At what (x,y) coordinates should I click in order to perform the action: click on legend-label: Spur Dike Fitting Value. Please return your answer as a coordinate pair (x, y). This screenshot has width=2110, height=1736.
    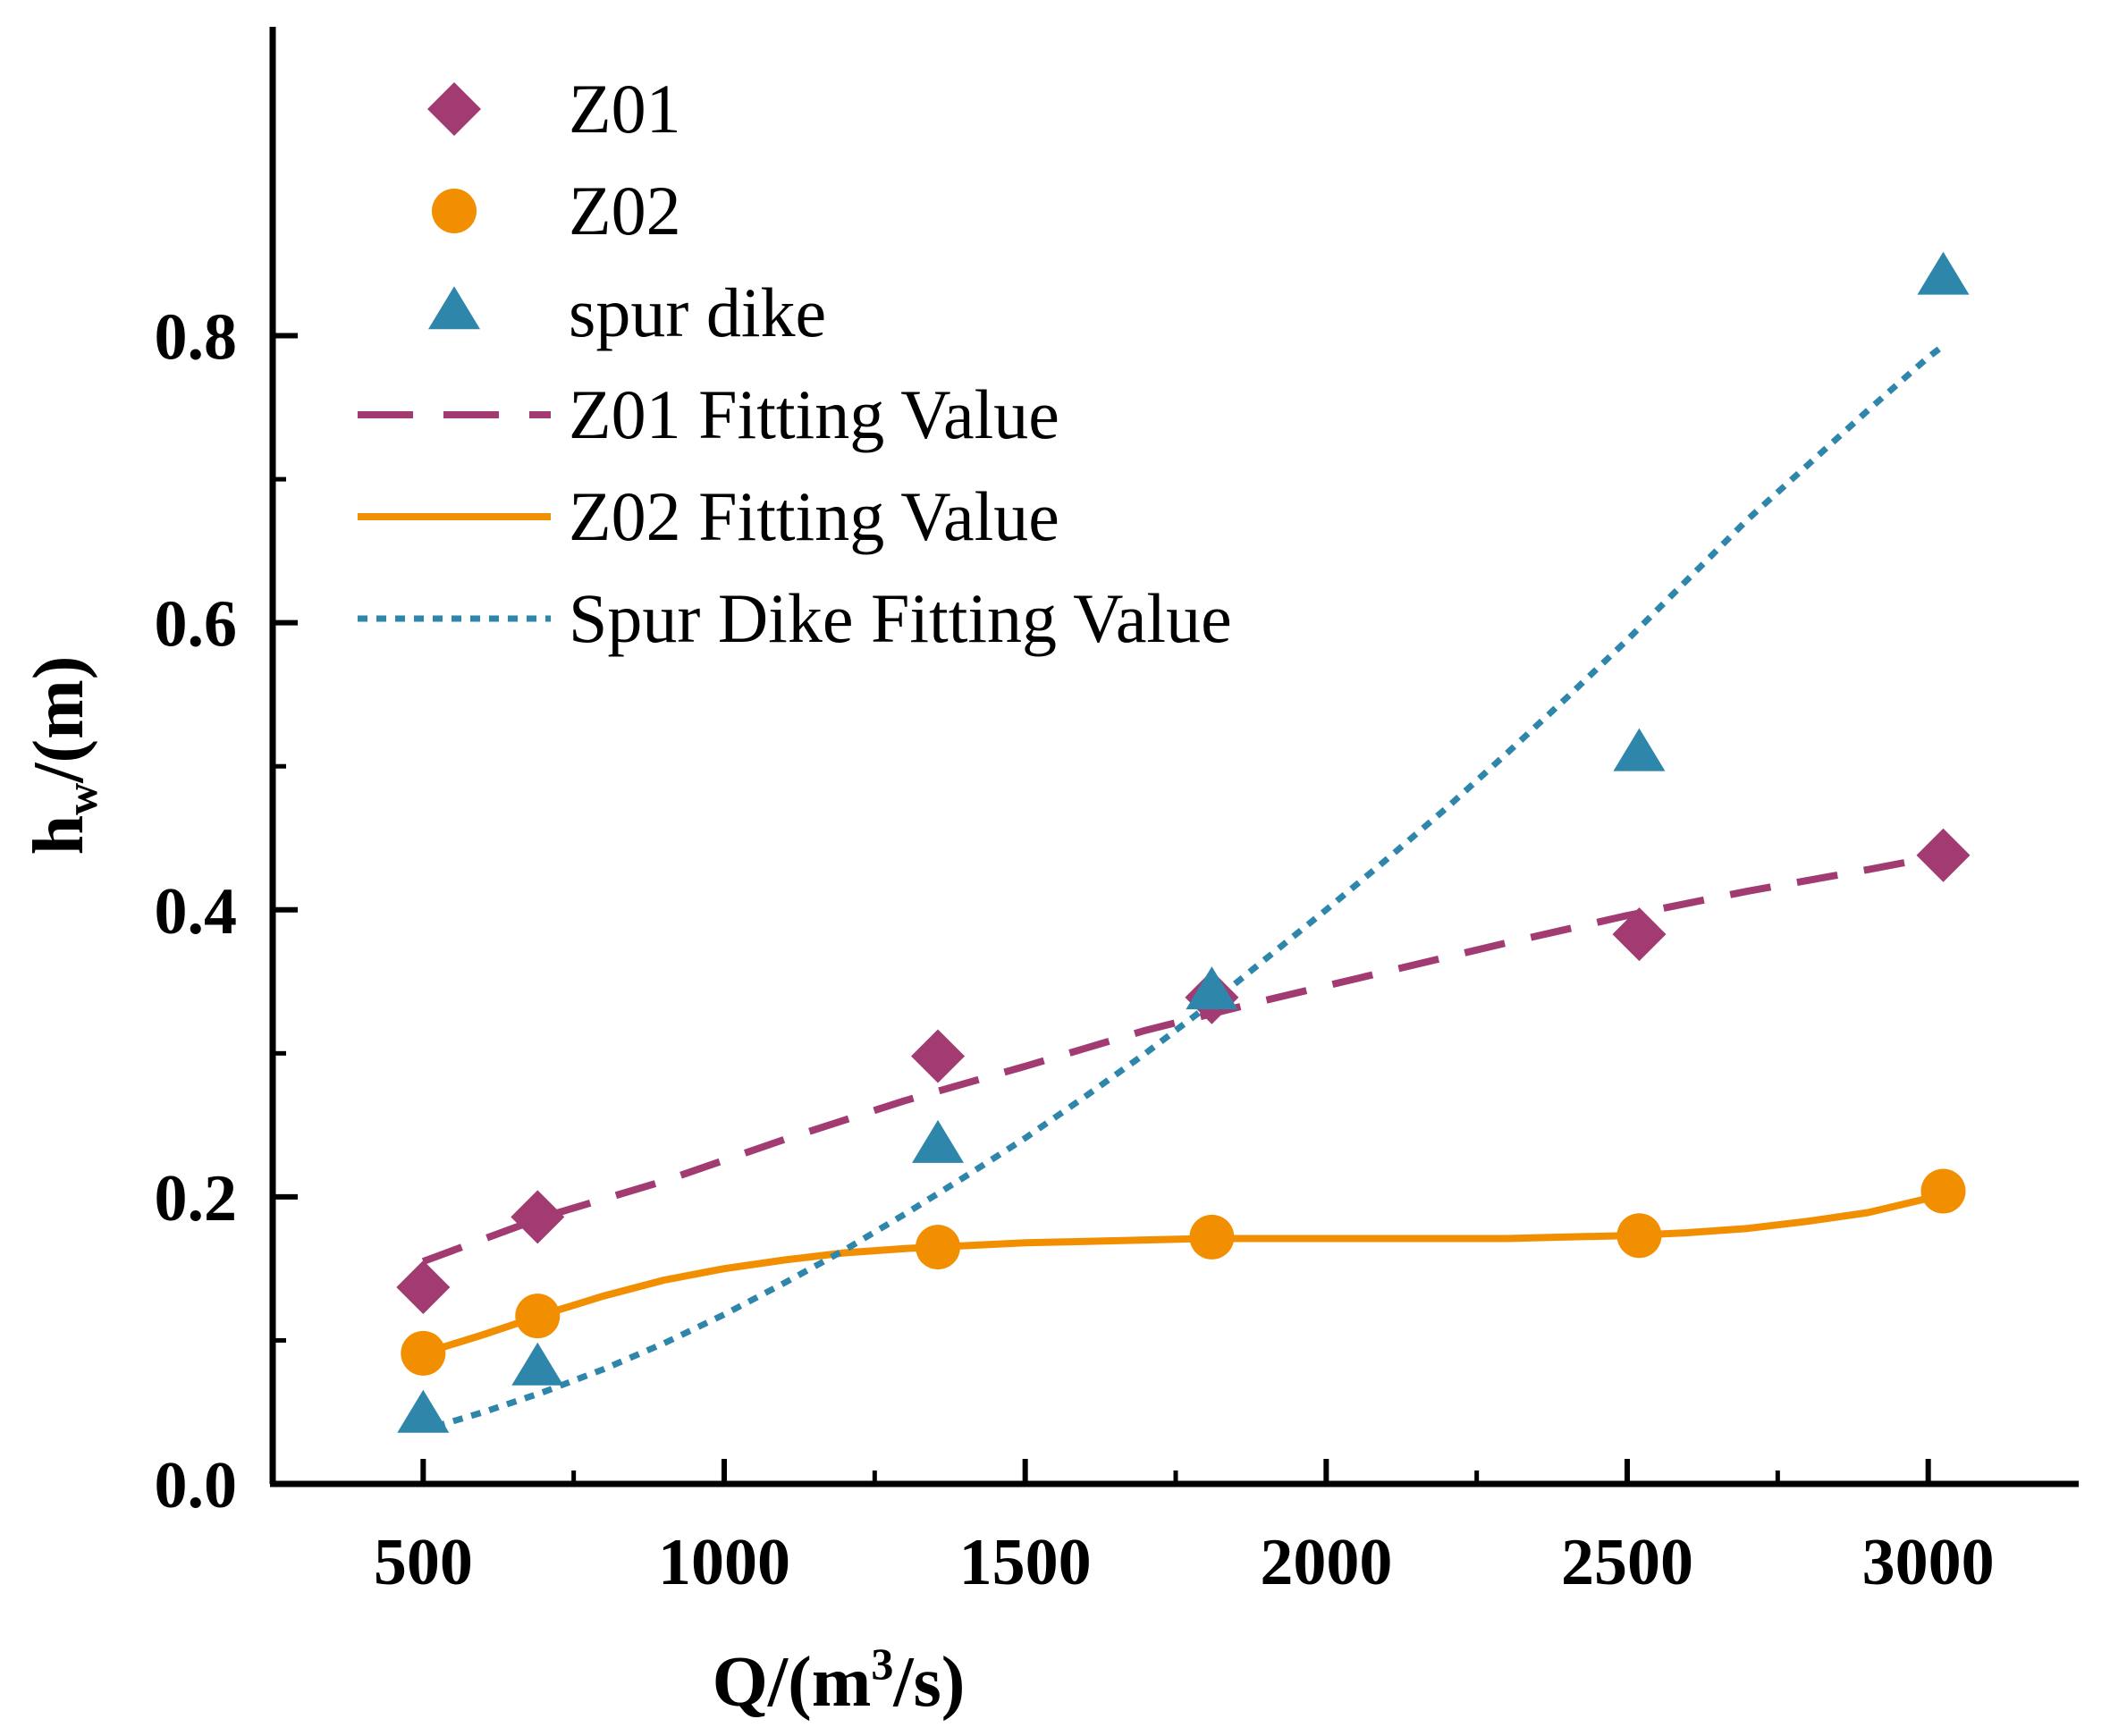
    Looking at the image, I should click on (900, 618).